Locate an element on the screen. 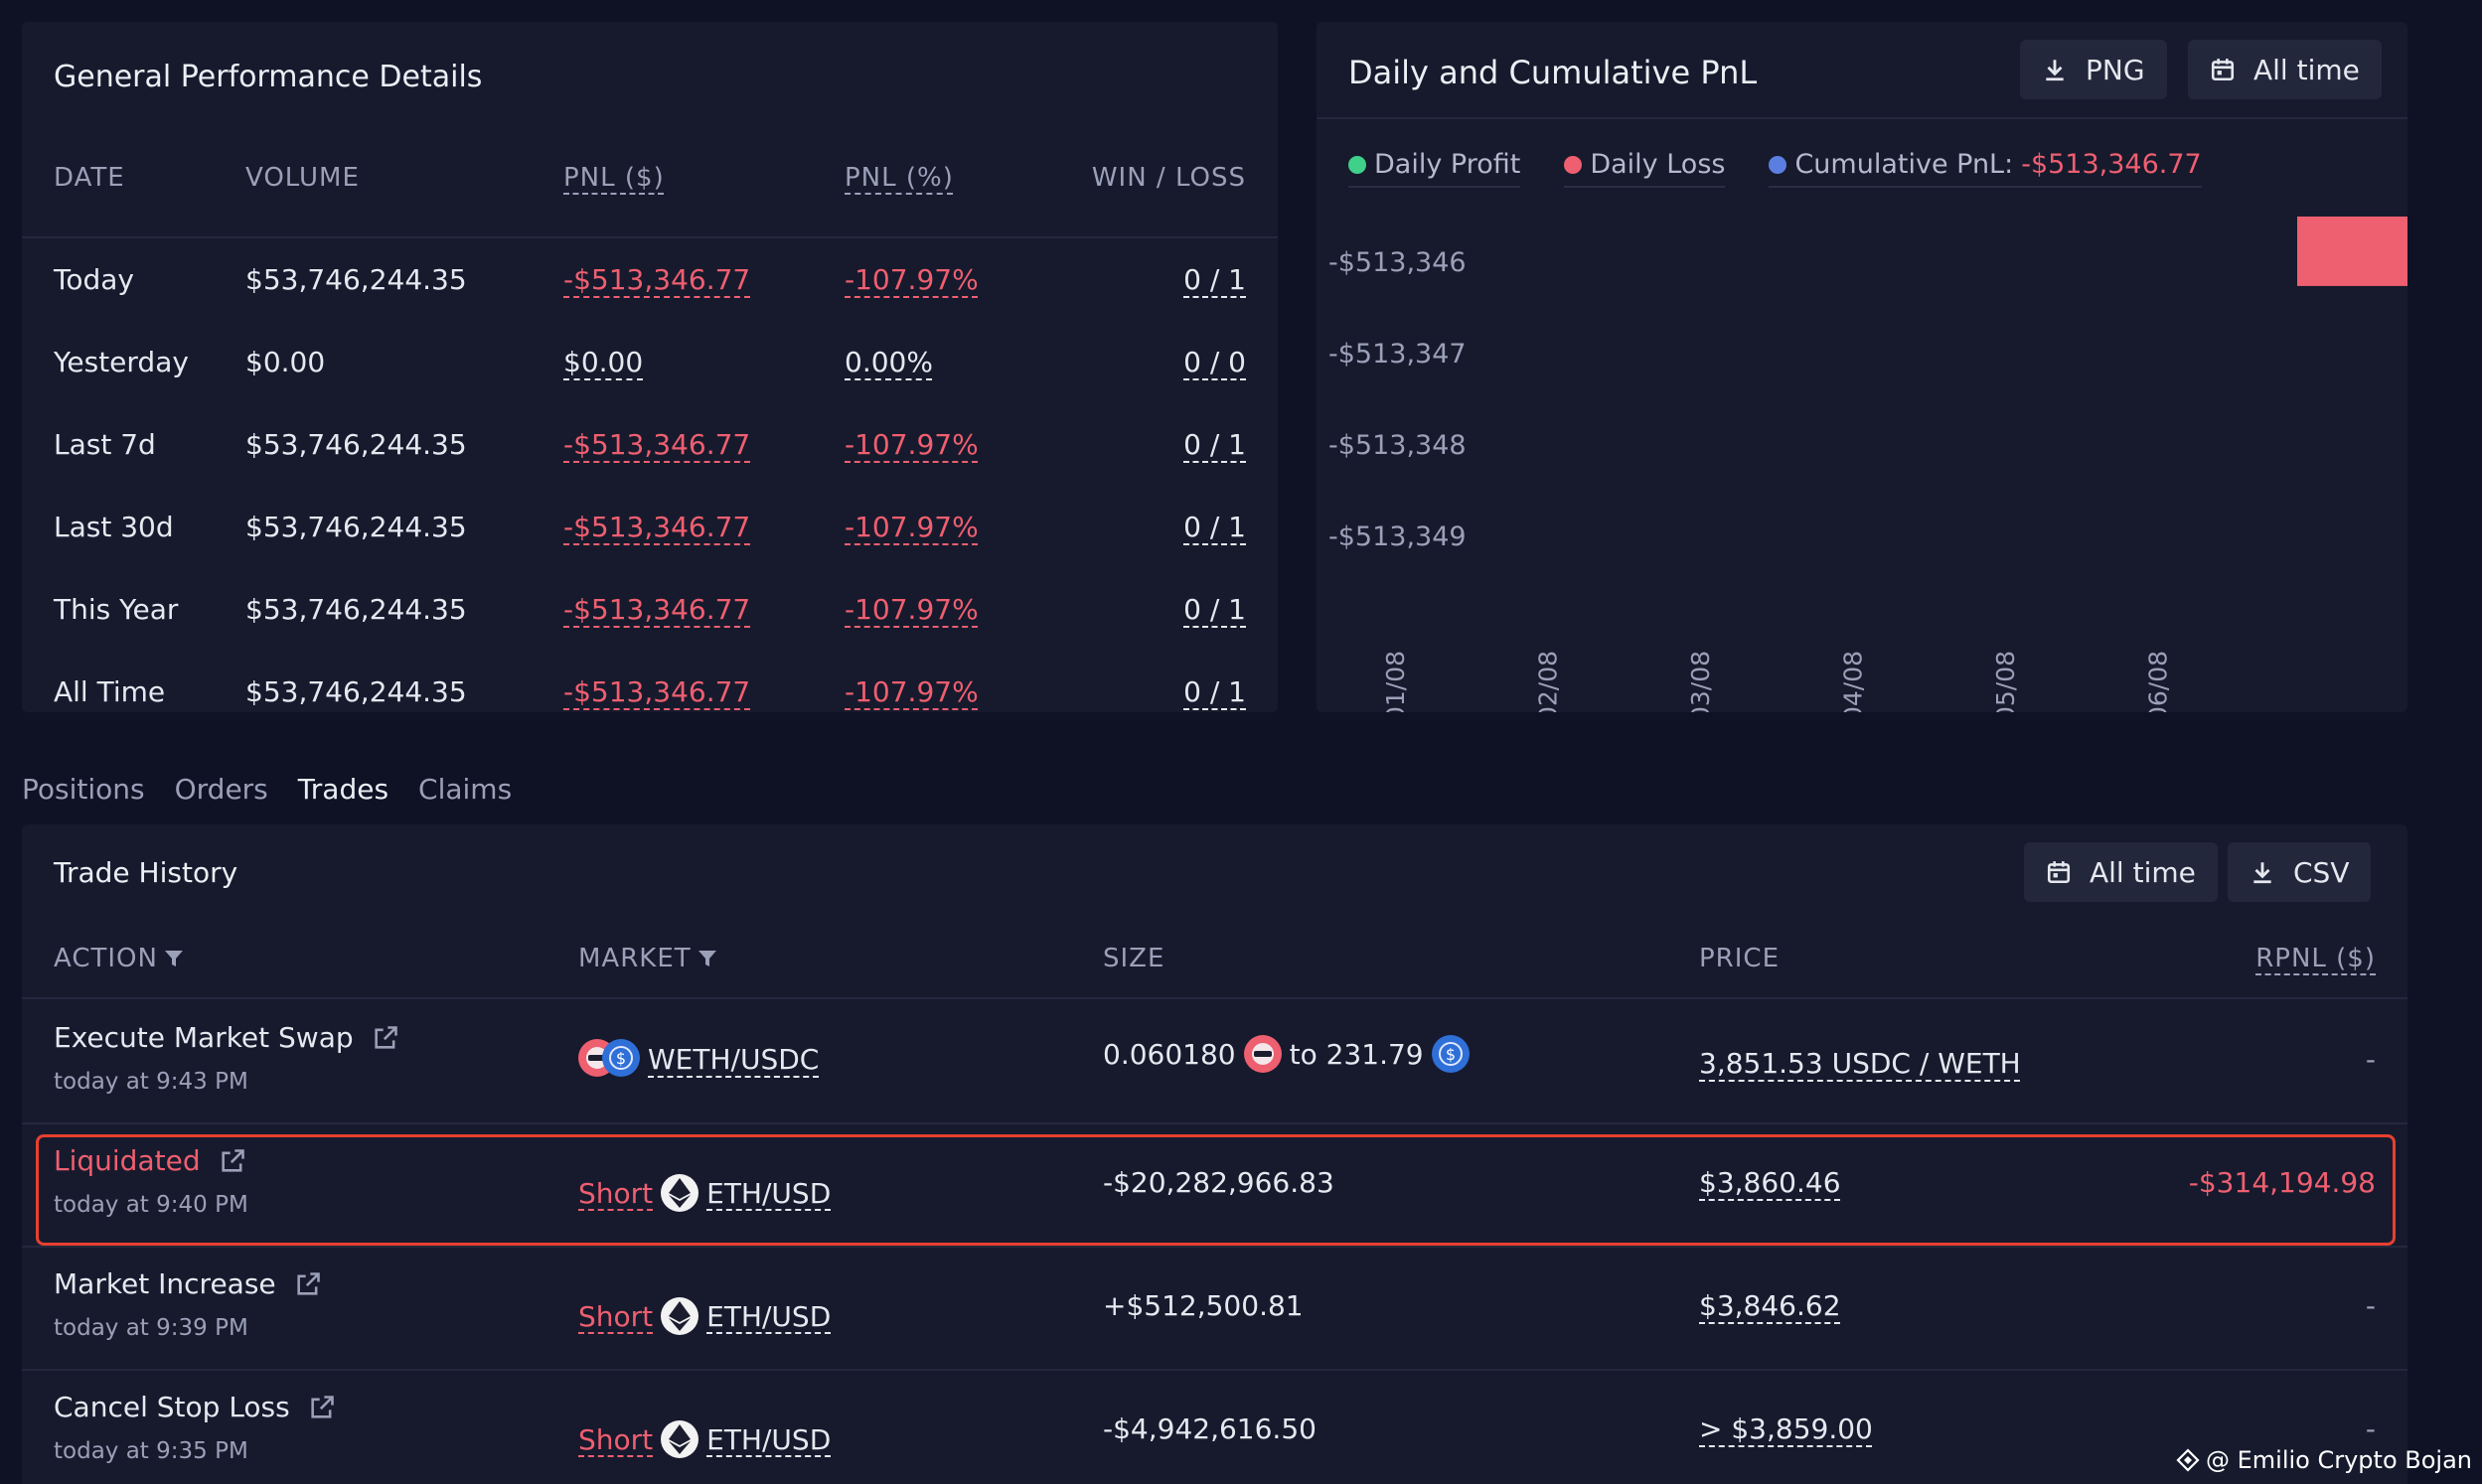  x-tick-label: 03/08 is located at coordinates (1700, 681).